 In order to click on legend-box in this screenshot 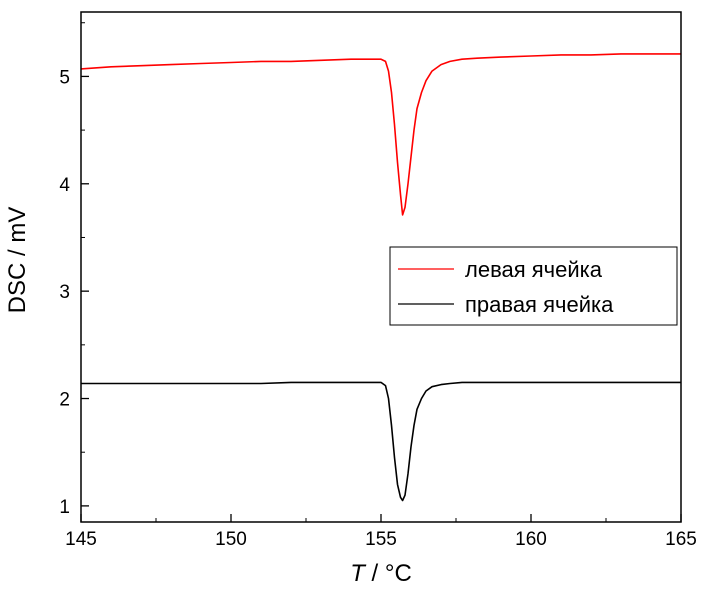, I will do `click(533, 286)`.